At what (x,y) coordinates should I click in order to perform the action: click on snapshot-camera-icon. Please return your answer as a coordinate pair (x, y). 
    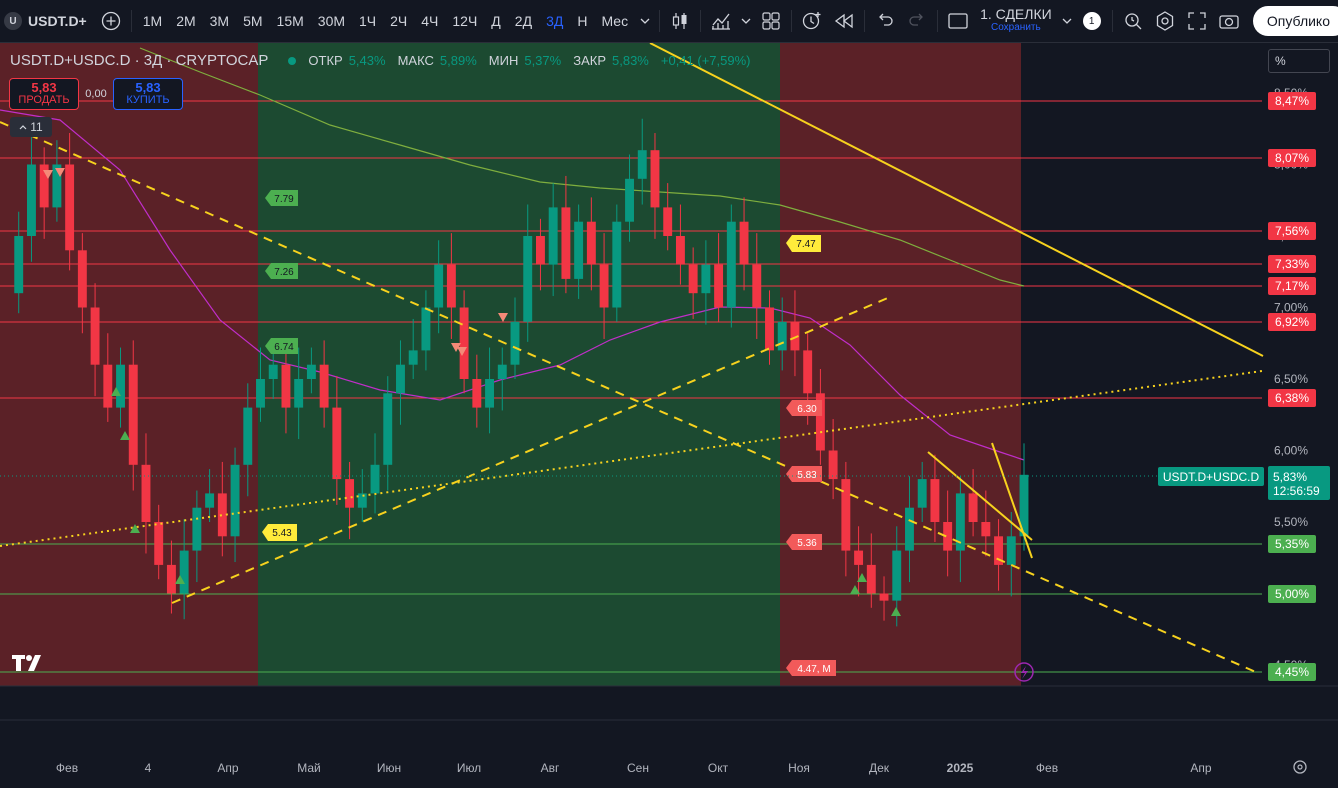
    Looking at the image, I should click on (1229, 21).